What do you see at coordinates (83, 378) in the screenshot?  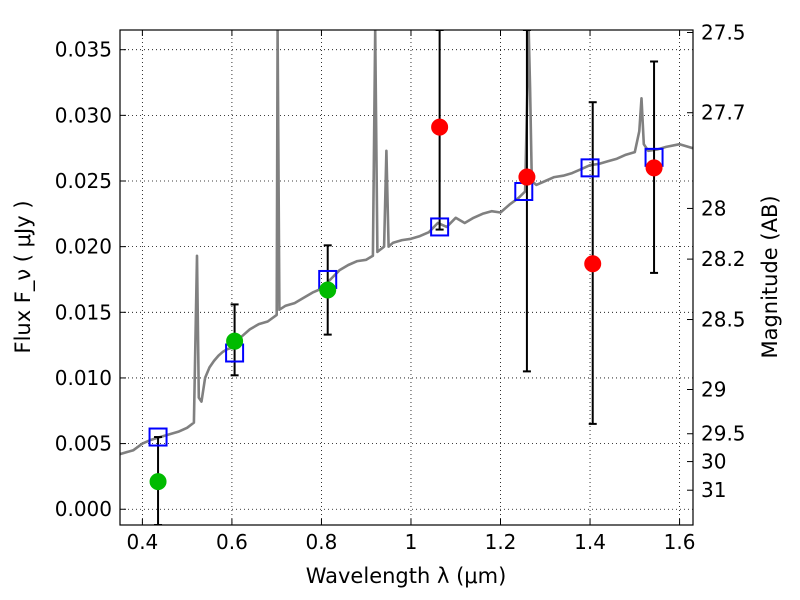 I see `y-tick-label: 0.010` at bounding box center [83, 378].